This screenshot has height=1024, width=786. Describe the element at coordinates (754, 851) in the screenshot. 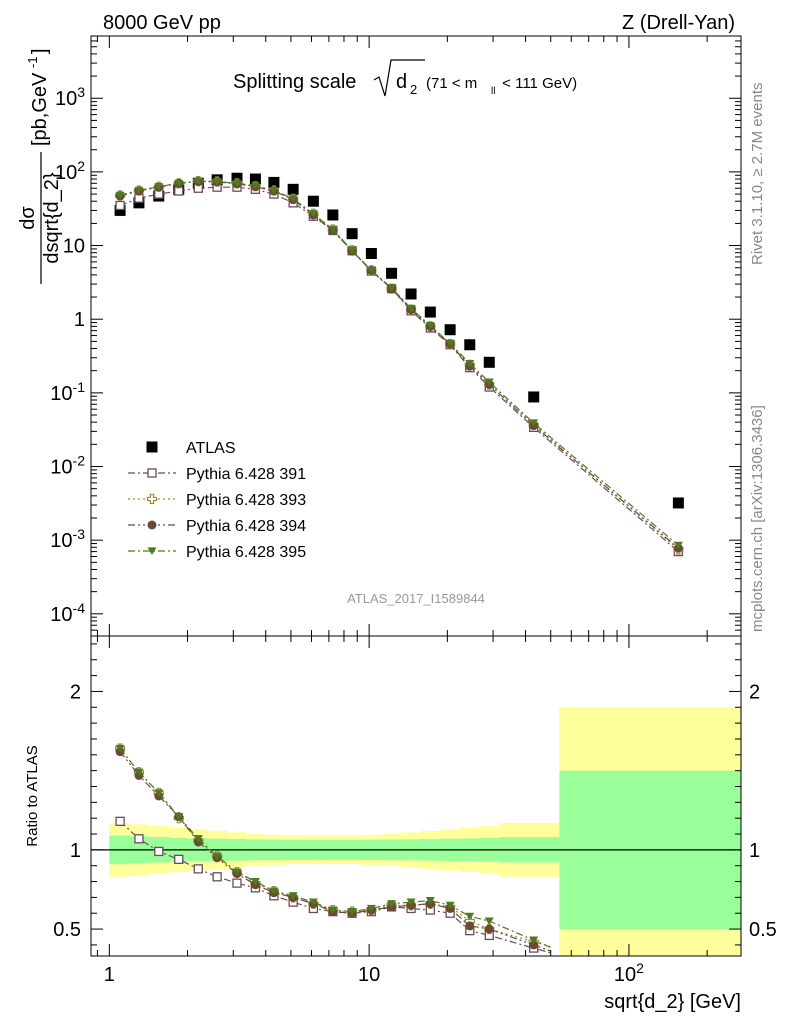

I see `ratio-y-tick-label-right: 1` at that location.